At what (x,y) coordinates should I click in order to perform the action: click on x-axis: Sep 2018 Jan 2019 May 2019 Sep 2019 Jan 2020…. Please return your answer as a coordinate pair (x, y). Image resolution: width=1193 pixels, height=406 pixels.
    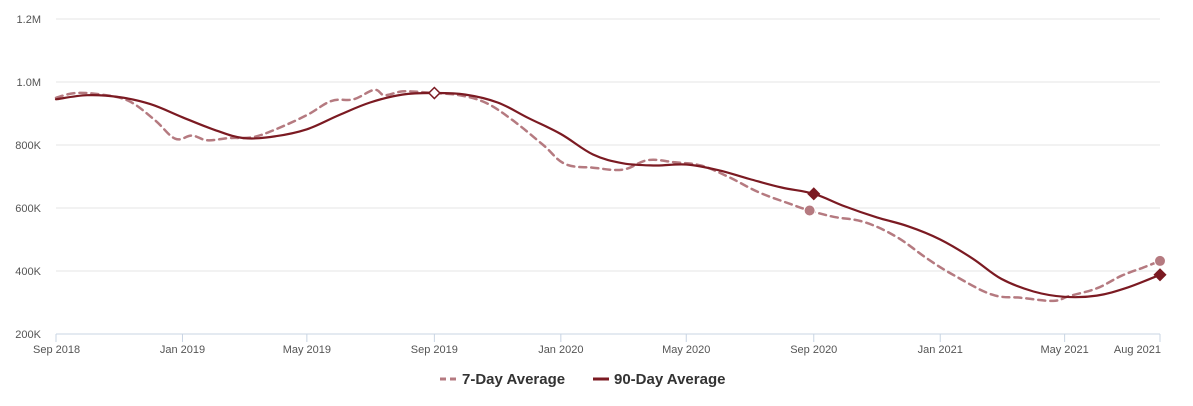
    Looking at the image, I should click on (597, 344).